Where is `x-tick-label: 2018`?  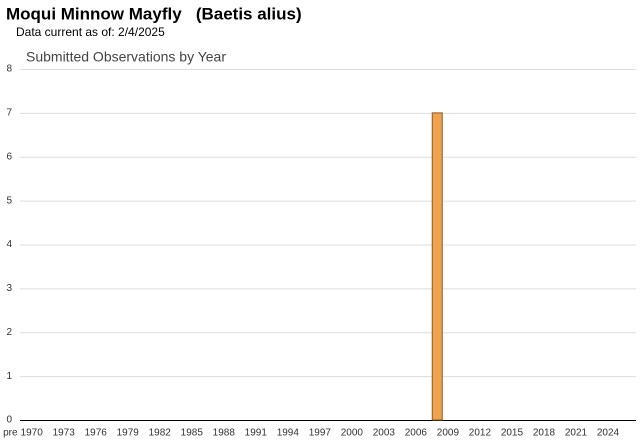 x-tick-label: 2018 is located at coordinates (544, 433).